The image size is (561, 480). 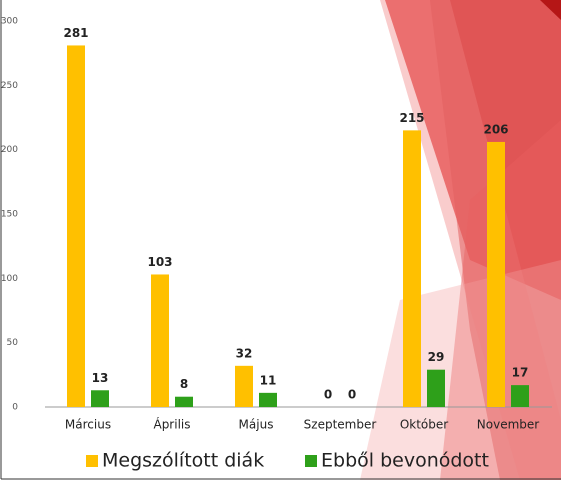 I want to click on x-tick-label: Május, so click(x=256, y=425).